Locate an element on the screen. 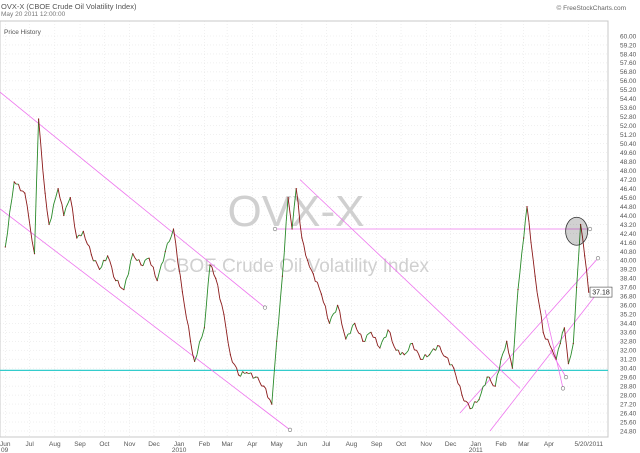 The image size is (640, 453). y-tick-label: 59.20 is located at coordinates (628, 45).